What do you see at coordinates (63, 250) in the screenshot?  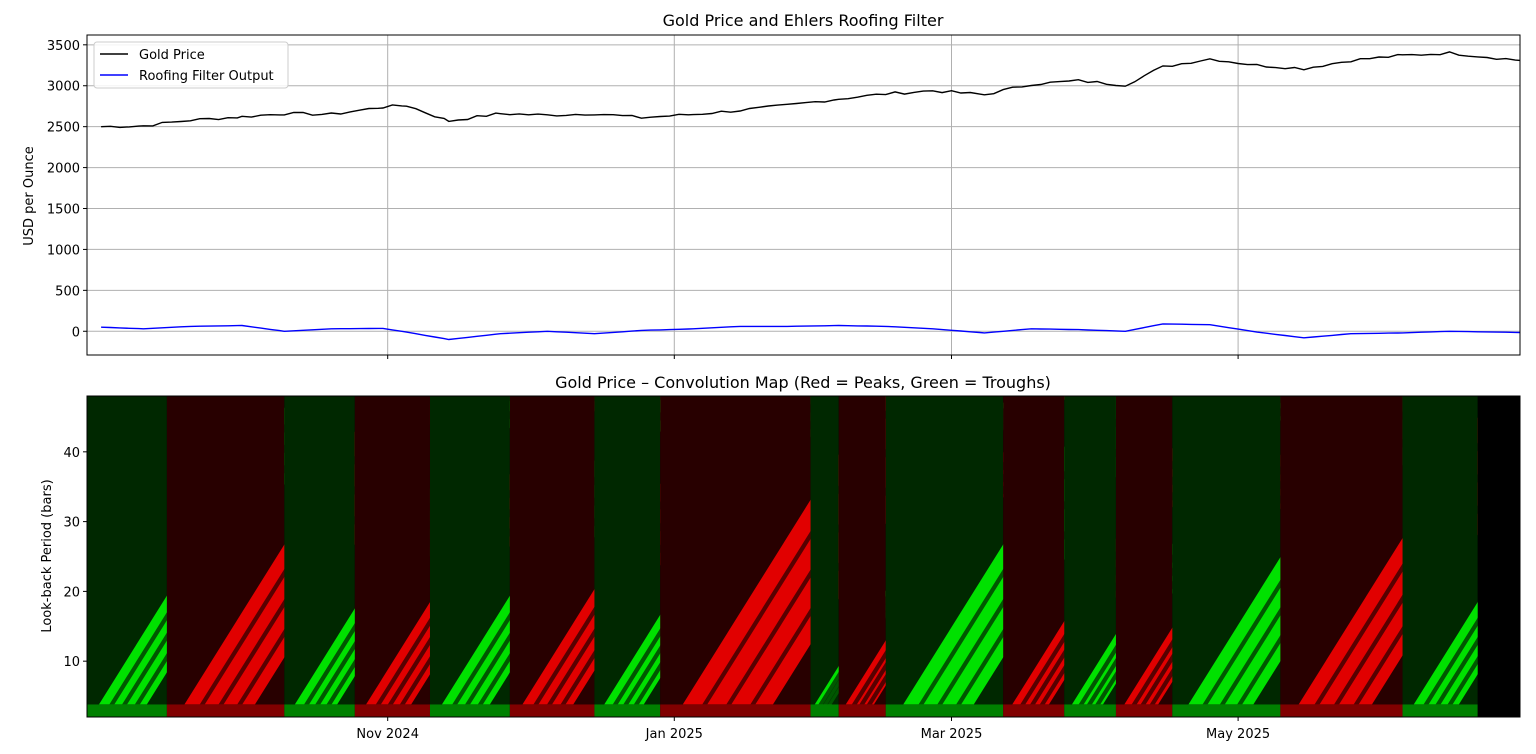 I see `y-tick-label: 1000` at bounding box center [63, 250].